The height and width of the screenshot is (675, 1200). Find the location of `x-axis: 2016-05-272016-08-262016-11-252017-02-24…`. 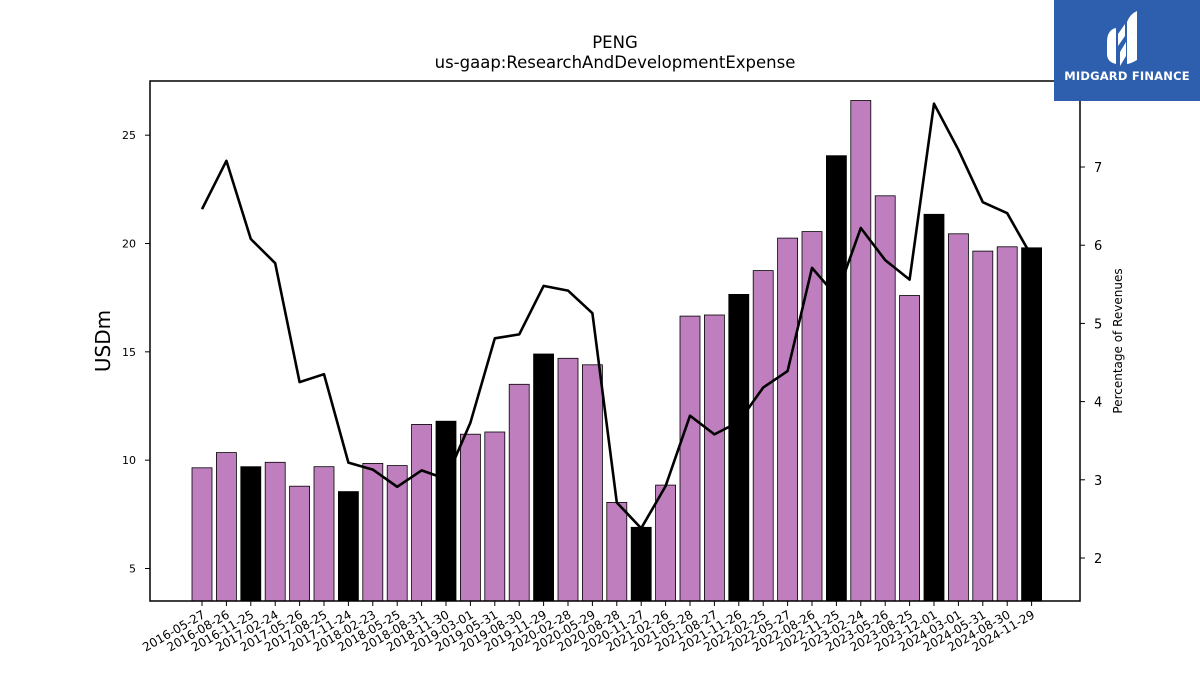

x-axis: 2016-05-272016-08-262016-11-252017-02-24… is located at coordinates (588, 627).